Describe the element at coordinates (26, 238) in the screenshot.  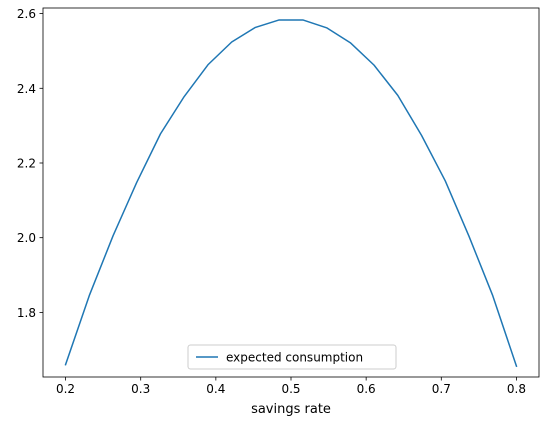
I see `y-tick-label: 2.0` at that location.